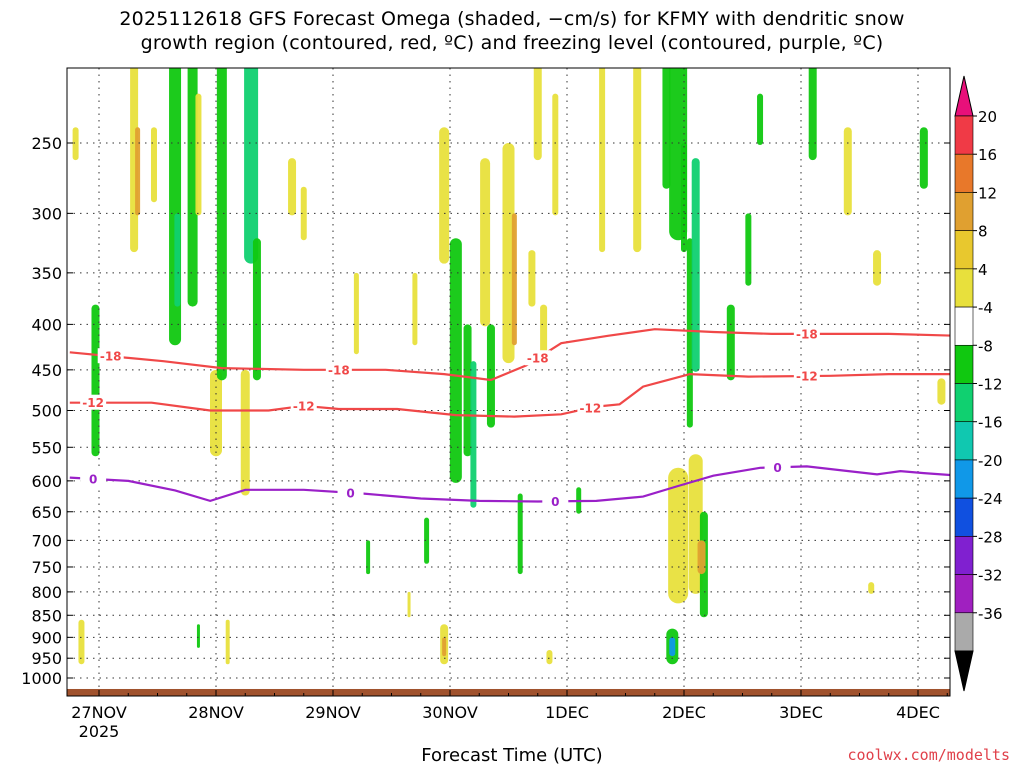 This screenshot has width=1024, height=768. What do you see at coordinates (350, 493) in the screenshot?
I see `contour-label: 0` at bounding box center [350, 493].